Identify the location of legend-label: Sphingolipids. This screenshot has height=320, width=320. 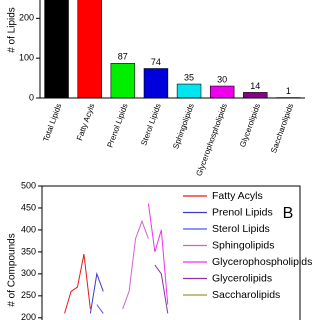
(243, 245).